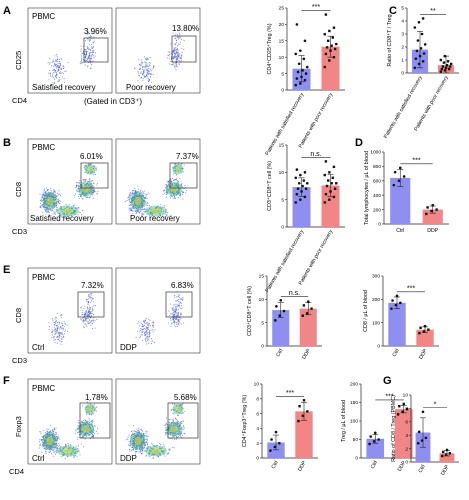 The width and height of the screenshot is (469, 500). Describe the element at coordinates (245, 421) in the screenshot. I see `y-axis-title: CD4⁺Foxp3⁺Treg (%)` at that location.